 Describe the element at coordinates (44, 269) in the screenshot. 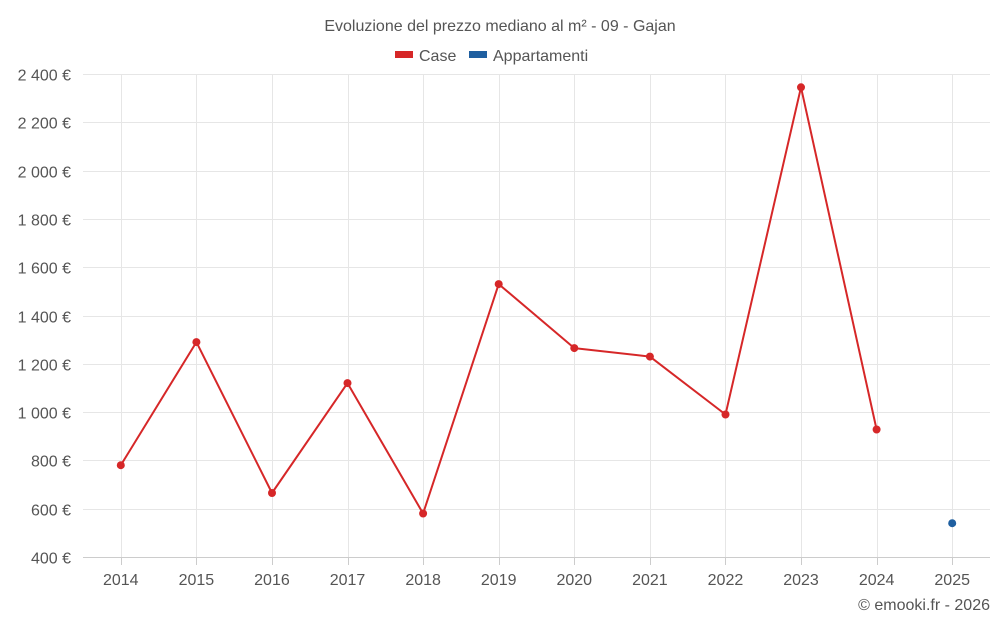

I see `y-tick-label: 1 600 €` at that location.